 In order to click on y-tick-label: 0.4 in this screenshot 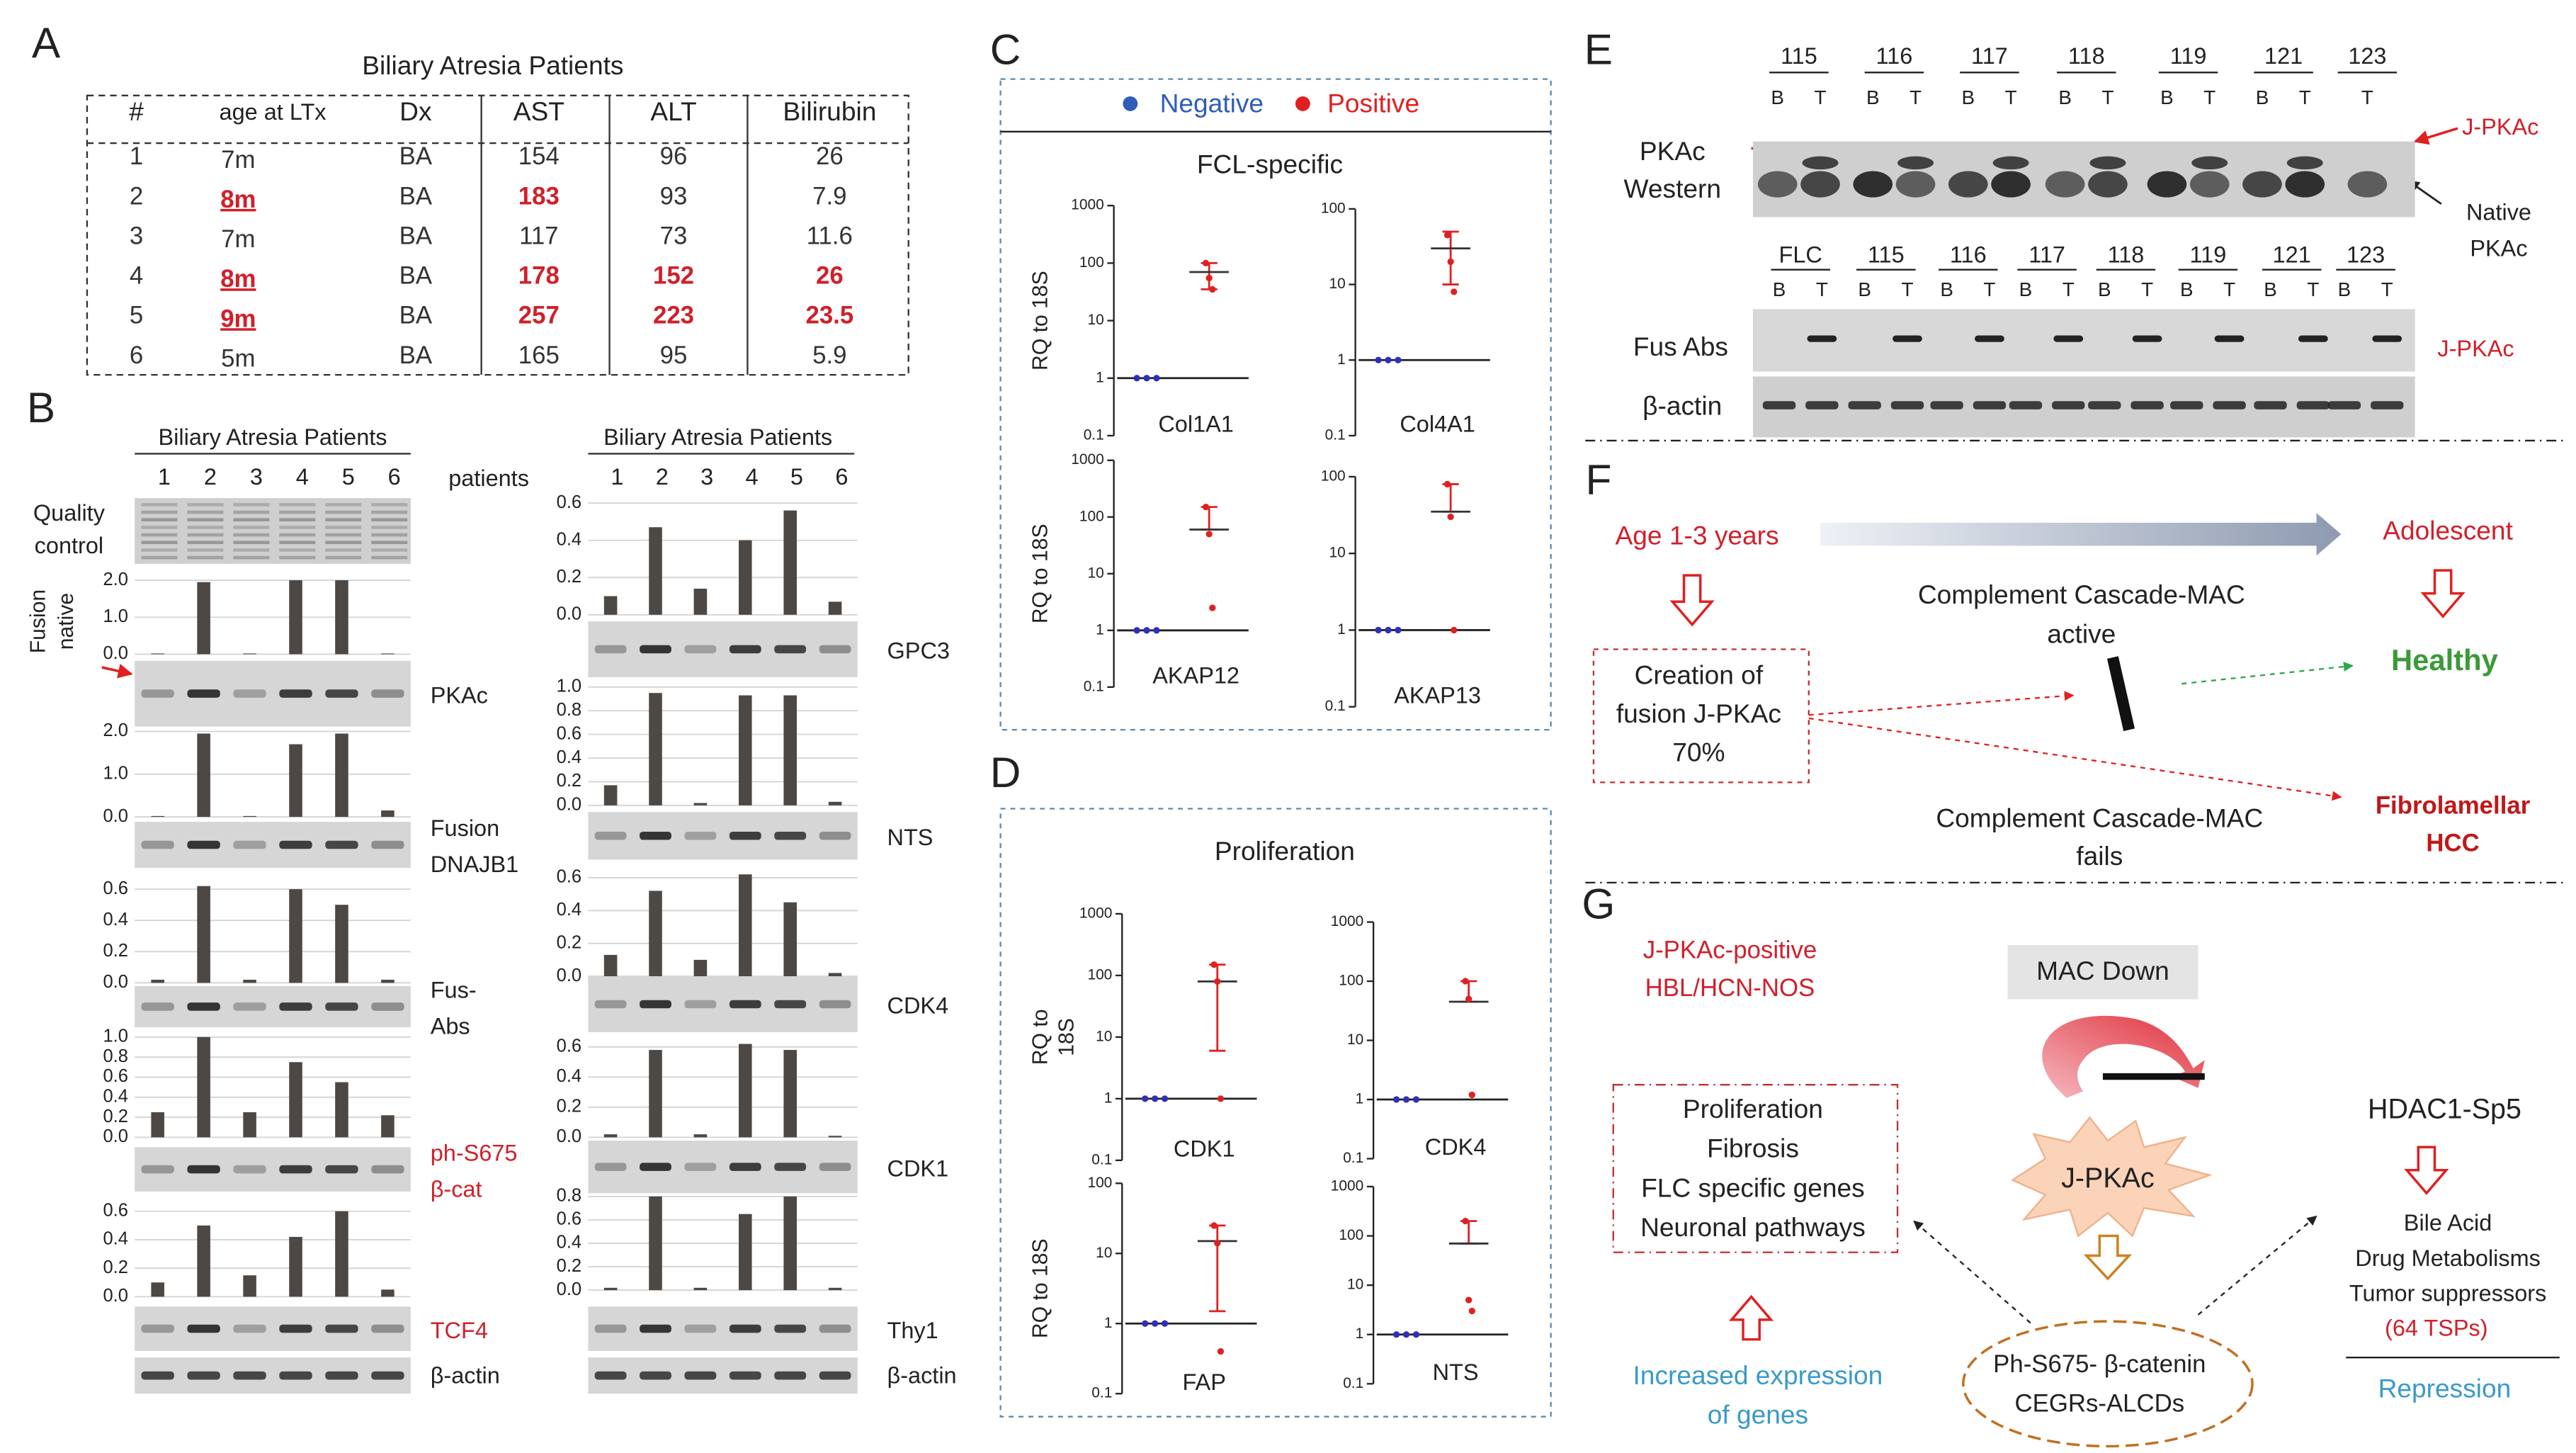, I will do `click(569, 539)`.